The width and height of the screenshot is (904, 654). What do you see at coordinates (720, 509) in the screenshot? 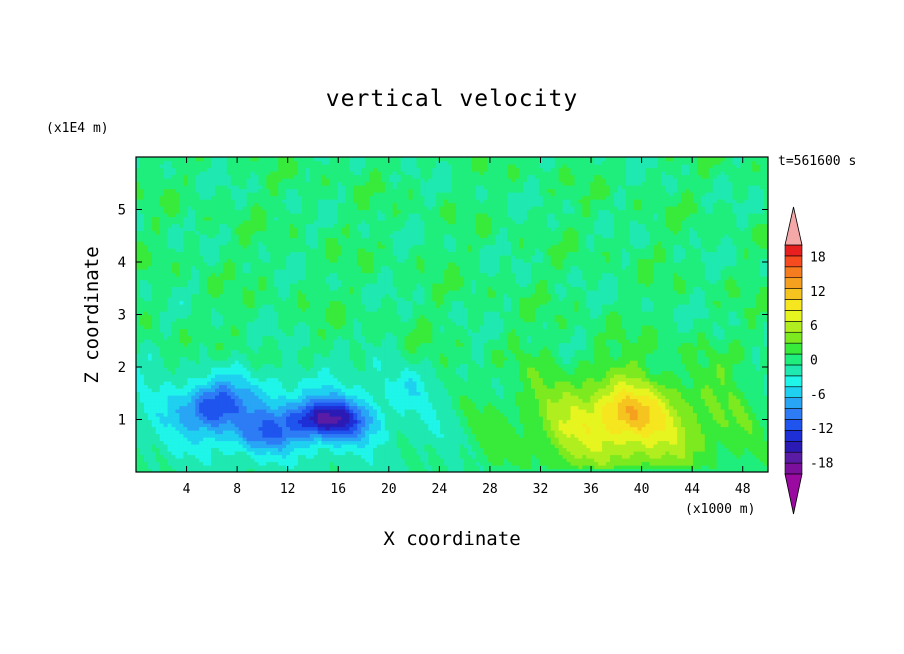
I see `x-axis-unit: (x1000 m)` at bounding box center [720, 509].